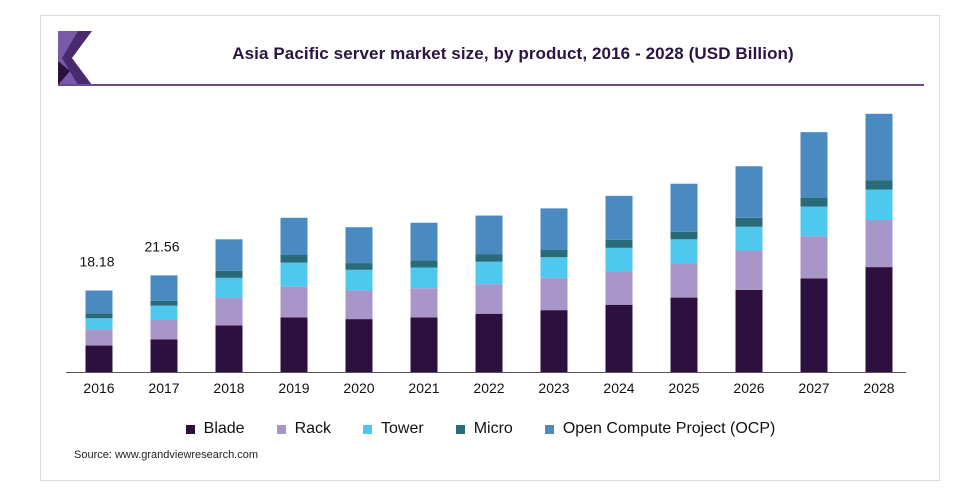  I want to click on bar-2026-blade, so click(749, 330).